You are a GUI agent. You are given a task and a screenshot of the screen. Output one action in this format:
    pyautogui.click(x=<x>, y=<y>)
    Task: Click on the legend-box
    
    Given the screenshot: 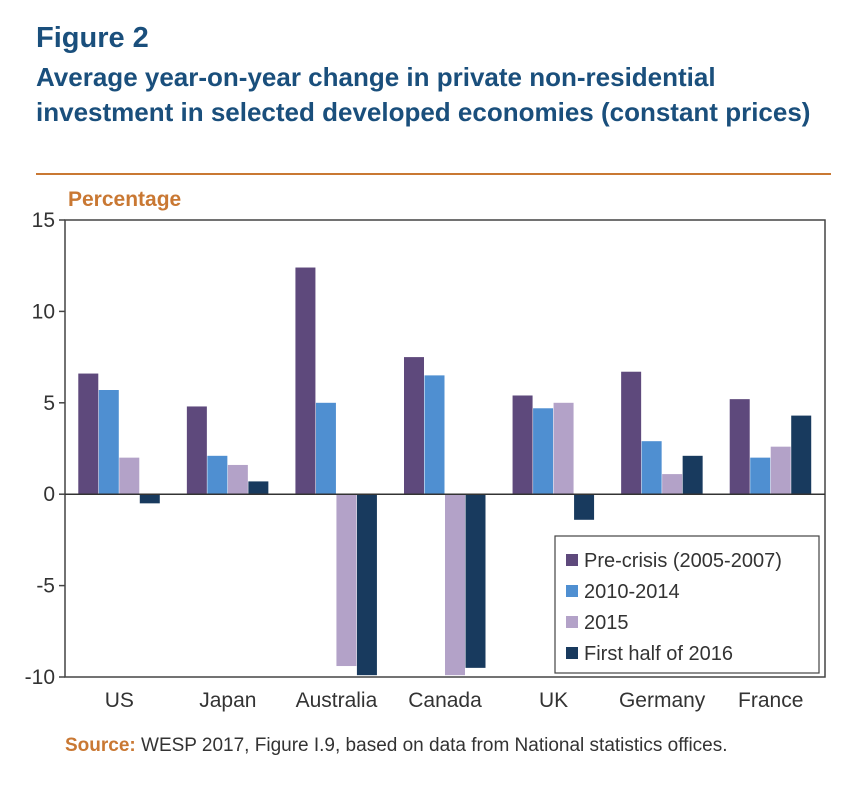 What is the action you would take?
    pyautogui.click(x=687, y=604)
    